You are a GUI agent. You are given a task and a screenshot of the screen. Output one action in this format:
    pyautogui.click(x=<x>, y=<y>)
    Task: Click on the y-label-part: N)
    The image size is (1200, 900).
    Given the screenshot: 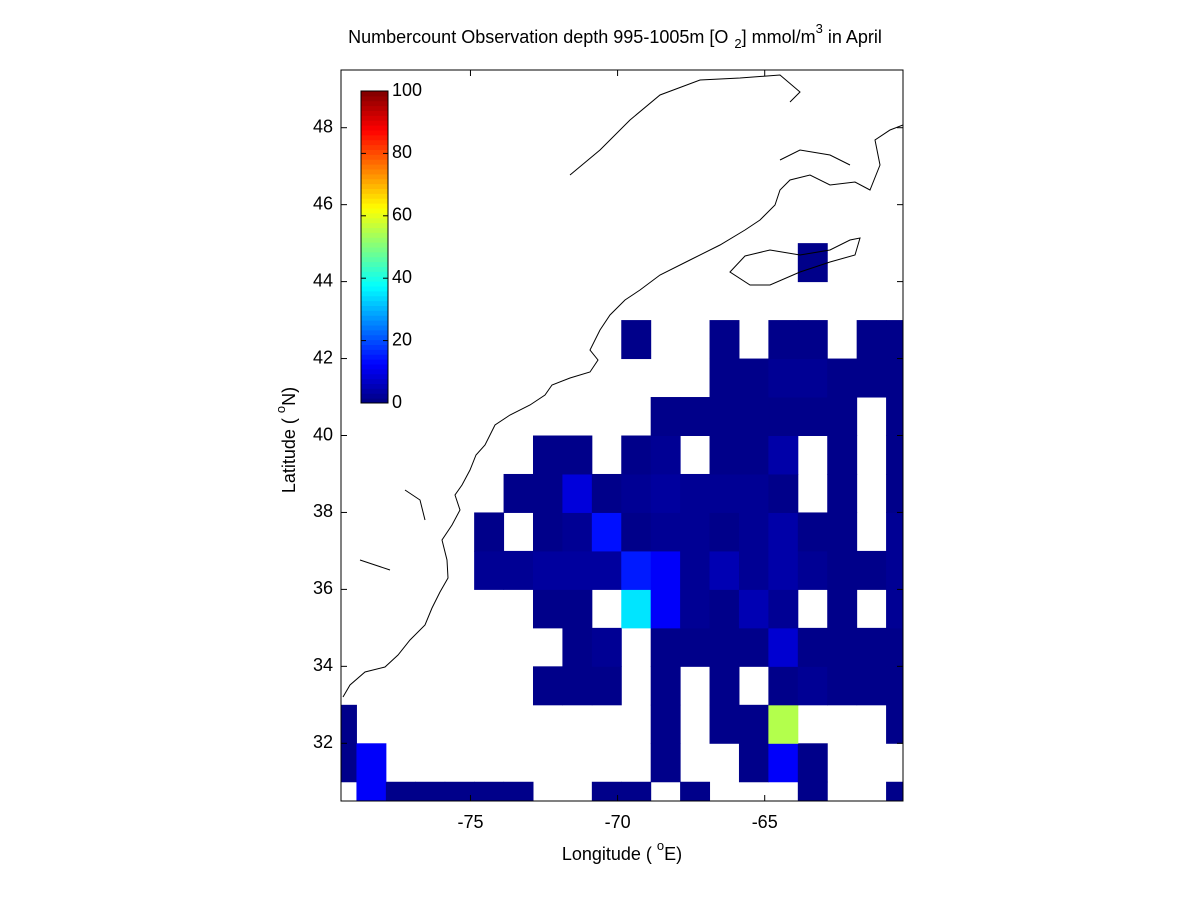 What is the action you would take?
    pyautogui.click(x=289, y=396)
    